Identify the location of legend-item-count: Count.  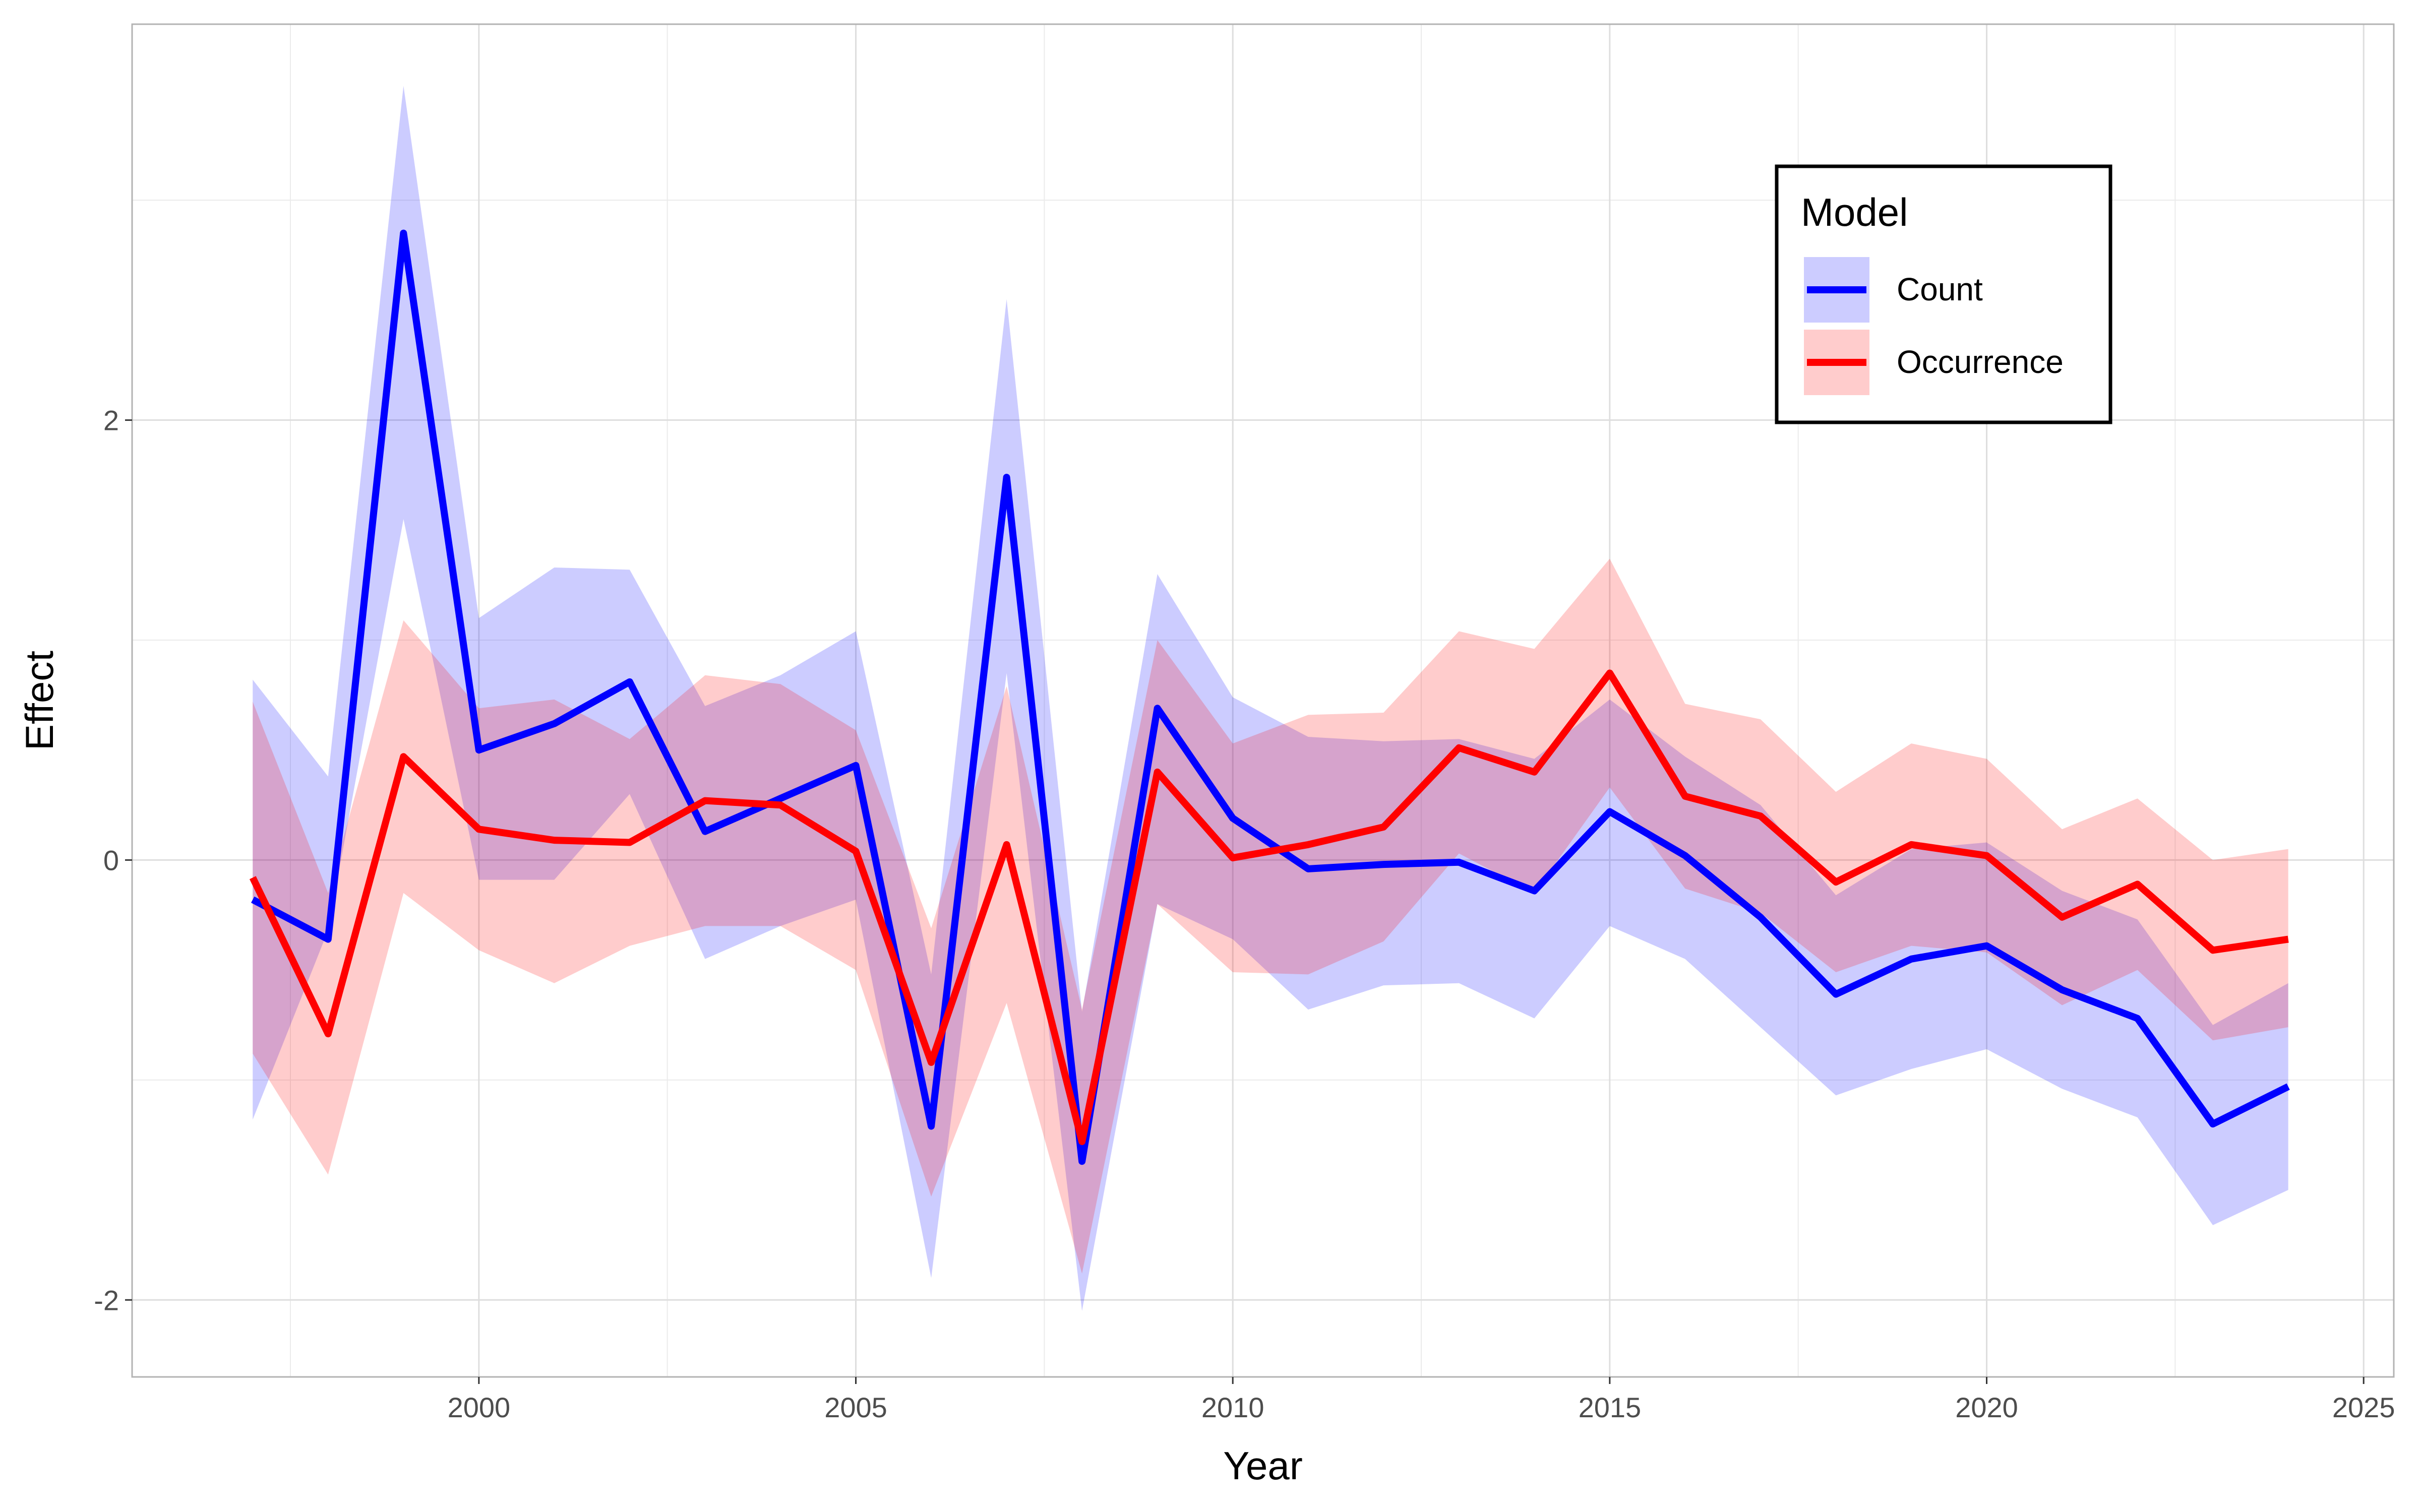
(1893, 290).